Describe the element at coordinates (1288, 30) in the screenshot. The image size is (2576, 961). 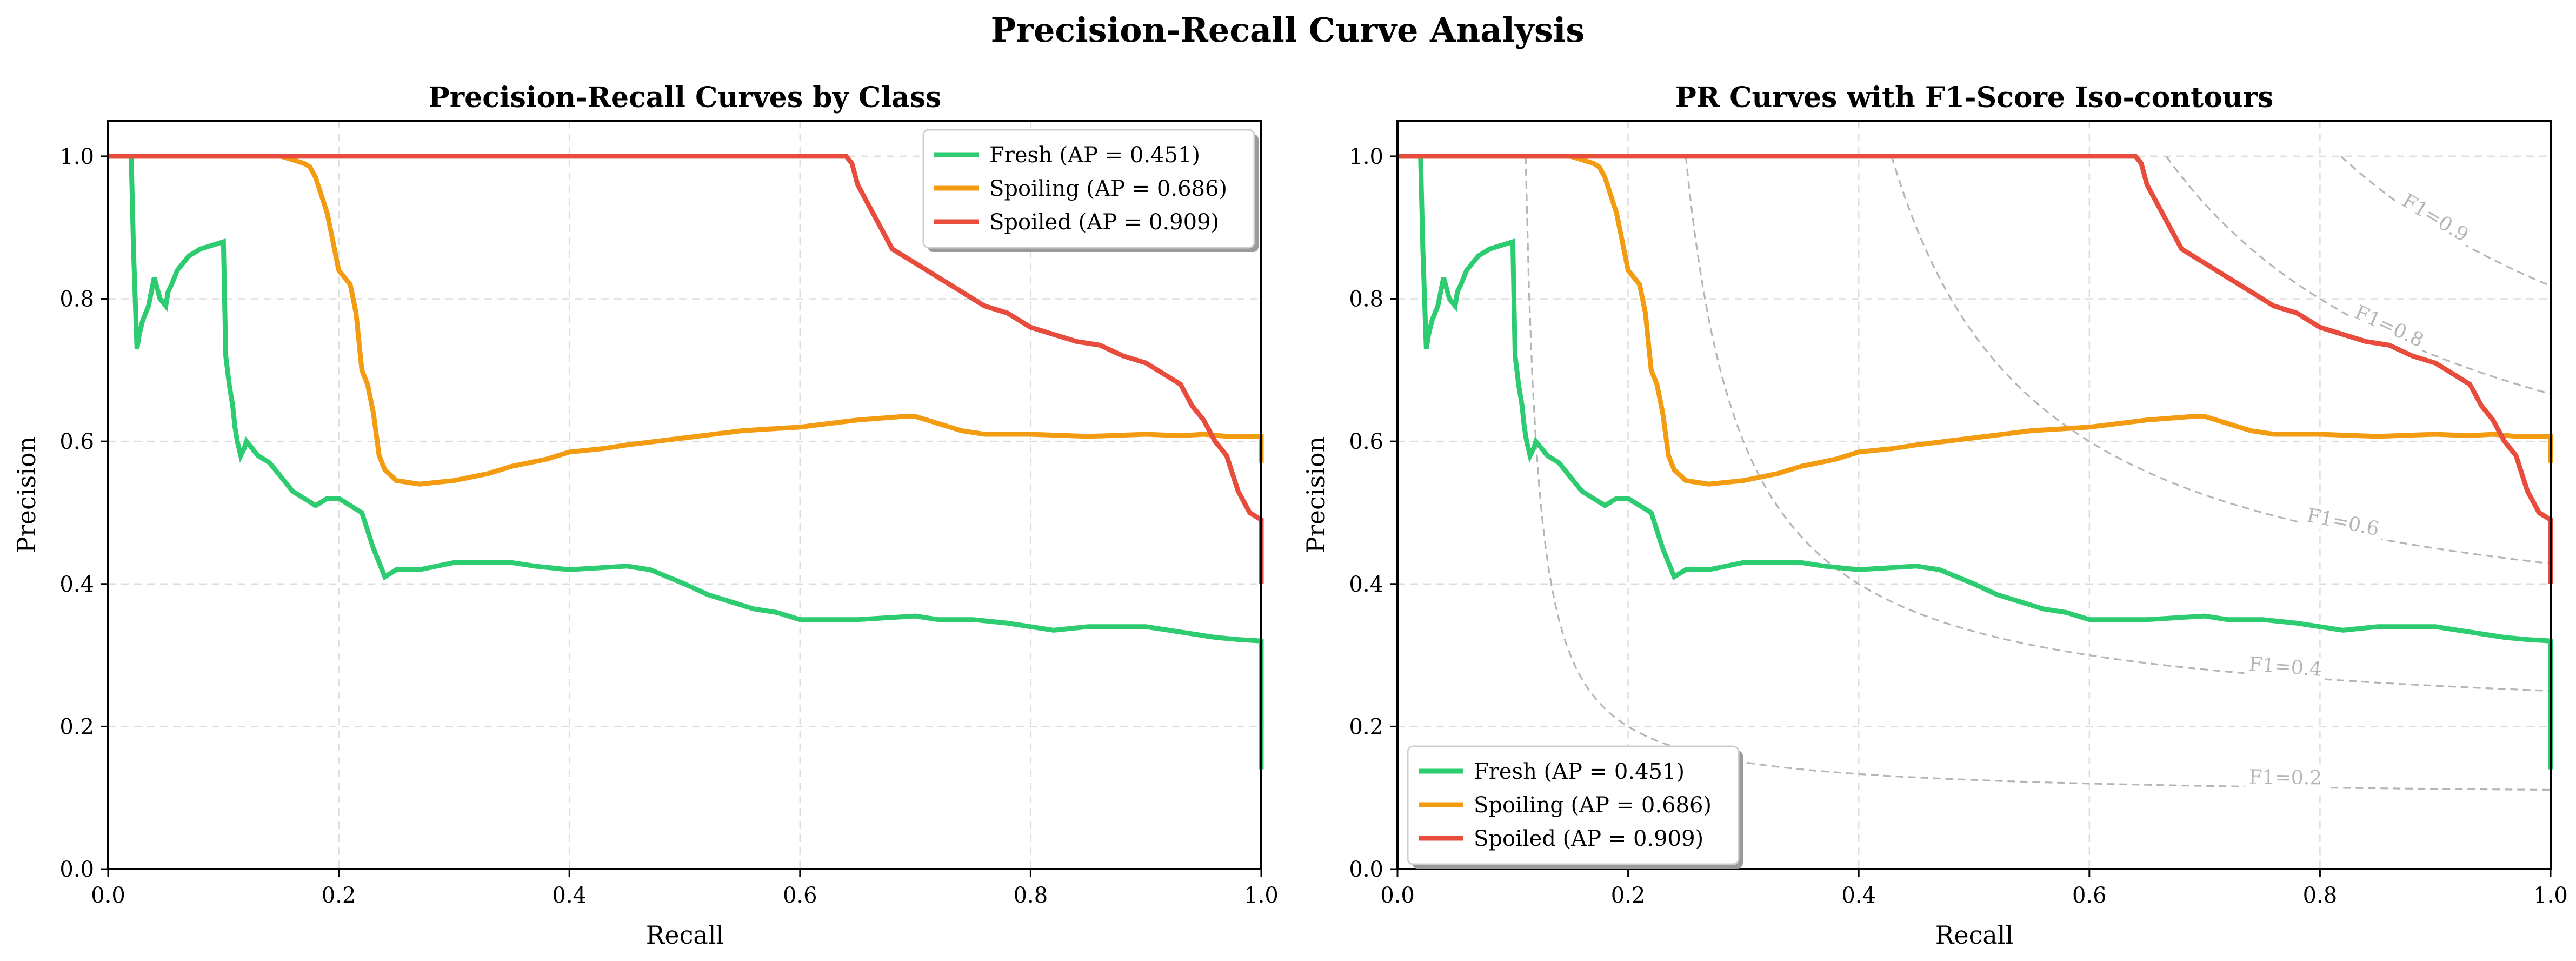
I see `figure-title: Precision-Recall Curve Analysis` at that location.